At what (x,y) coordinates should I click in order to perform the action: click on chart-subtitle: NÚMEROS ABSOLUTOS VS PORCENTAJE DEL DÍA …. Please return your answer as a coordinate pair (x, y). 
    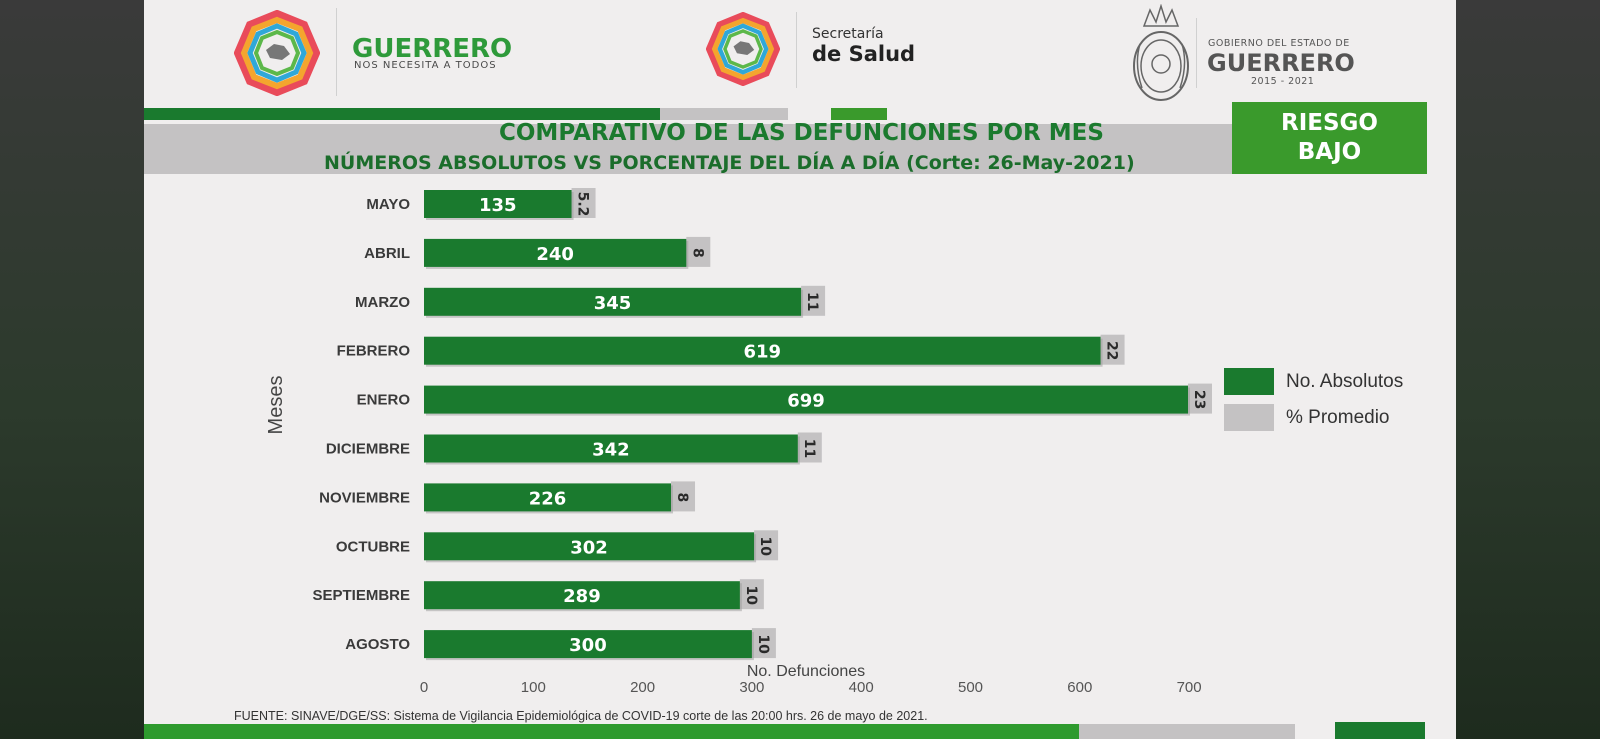
    Looking at the image, I should click on (729, 163).